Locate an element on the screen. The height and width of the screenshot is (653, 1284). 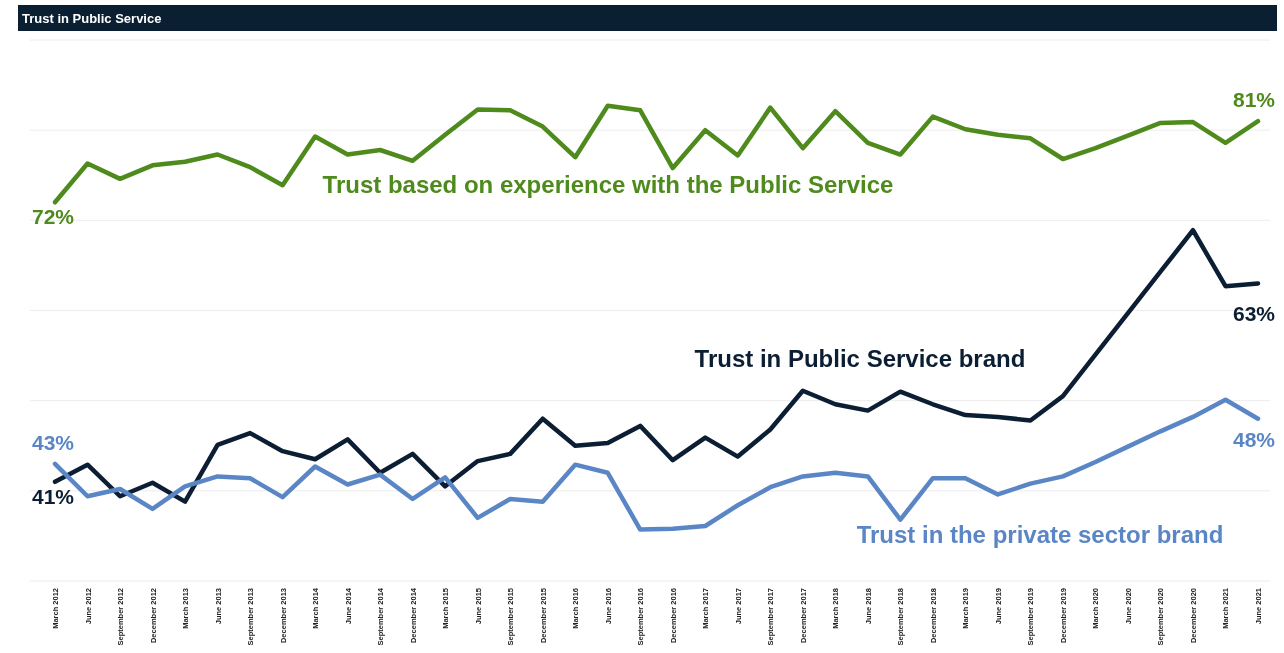
data-label: 43% is located at coordinates (53, 442).